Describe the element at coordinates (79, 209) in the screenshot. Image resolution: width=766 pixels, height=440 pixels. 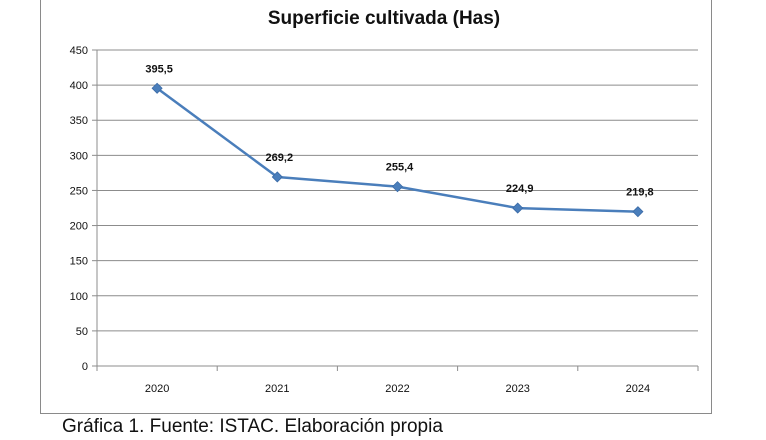
I see `y-axis-ticks: 0 50 100 150 200 250 300 350 400 450` at that location.